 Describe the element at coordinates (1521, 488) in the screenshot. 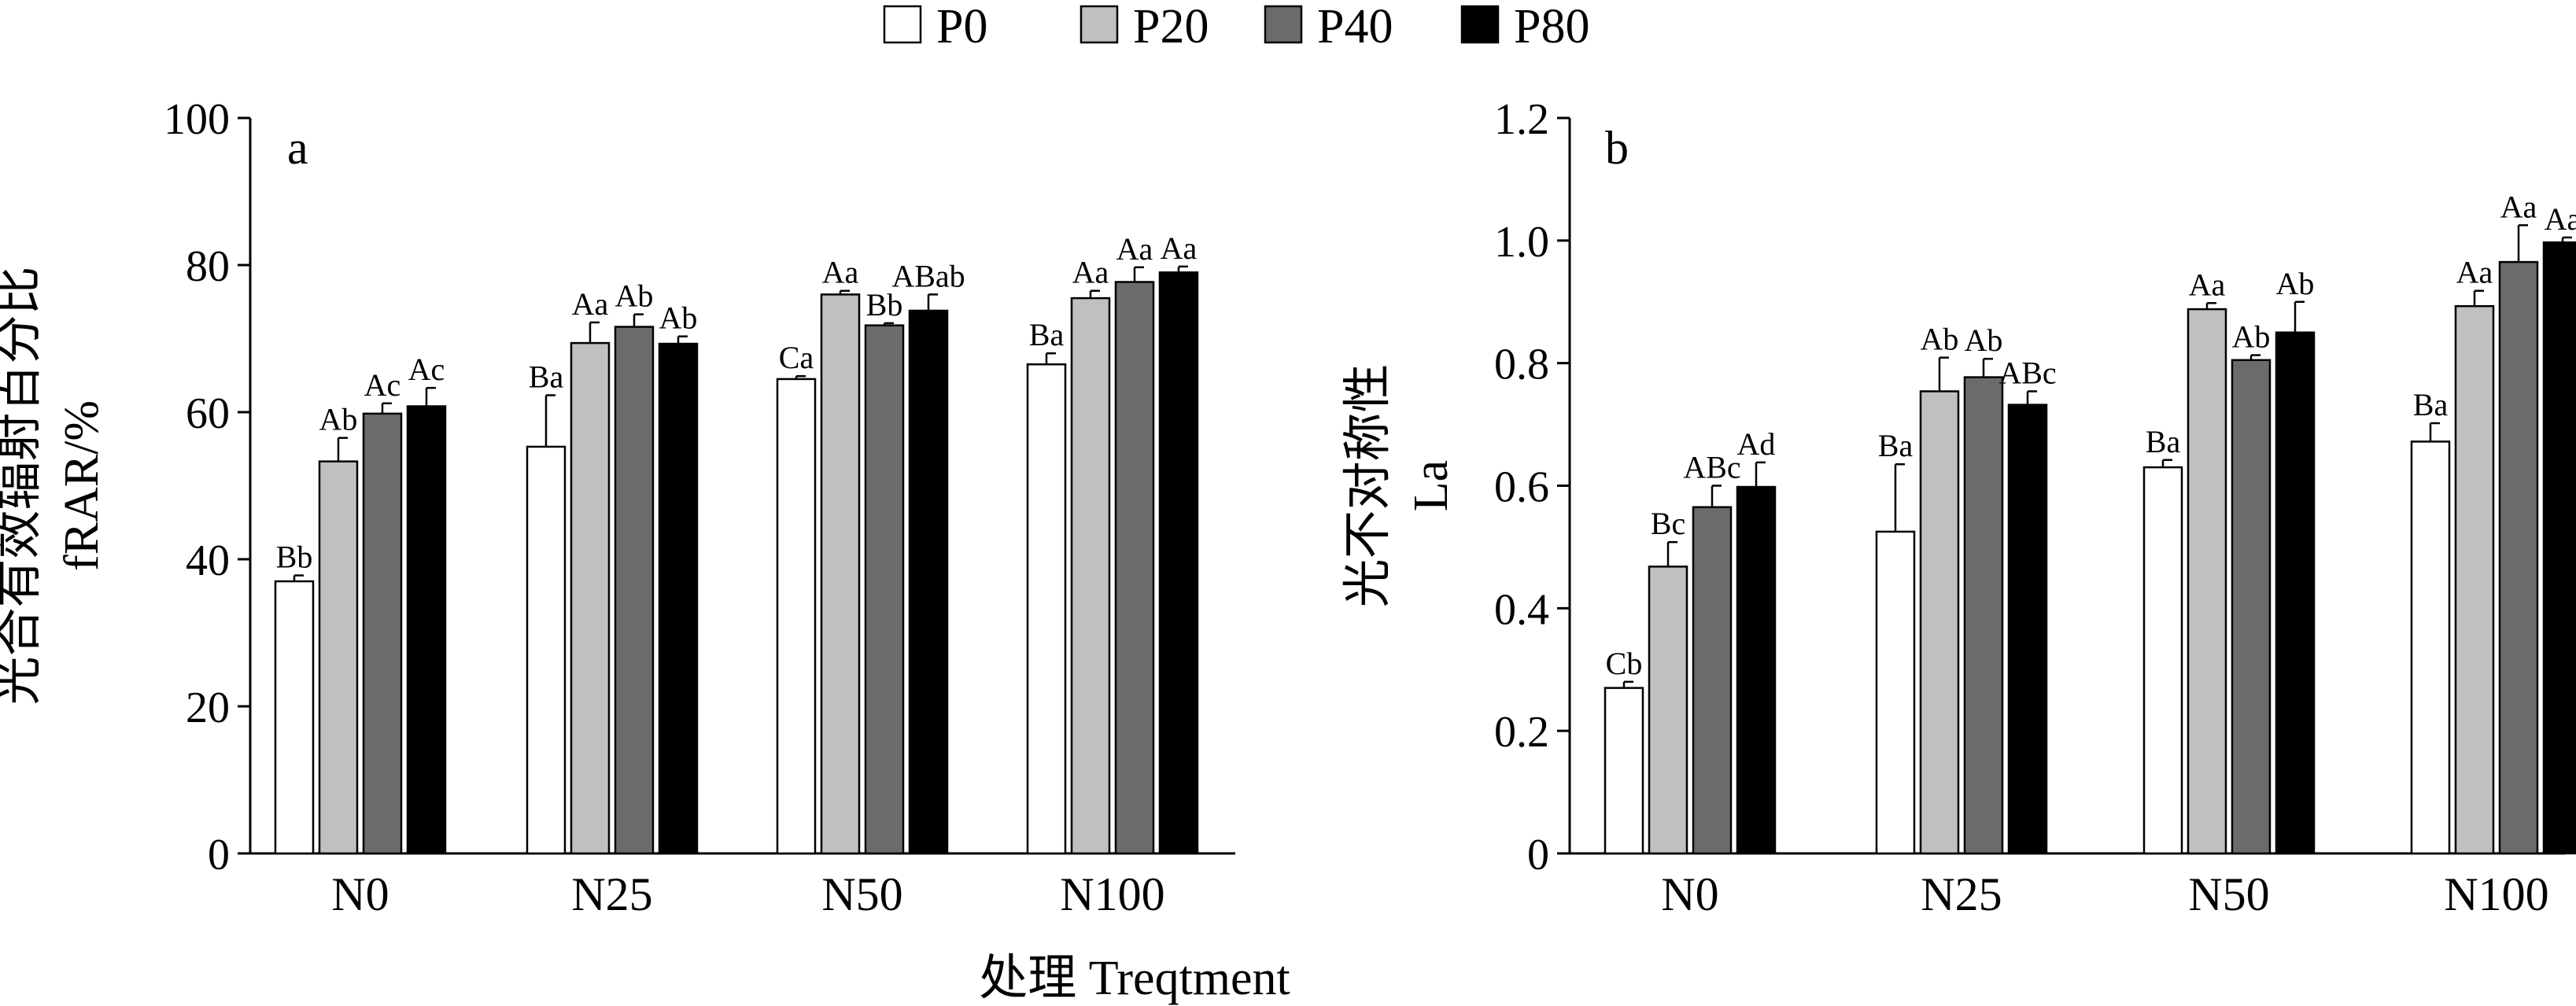

I see `y-tick-label: 0.6` at that location.